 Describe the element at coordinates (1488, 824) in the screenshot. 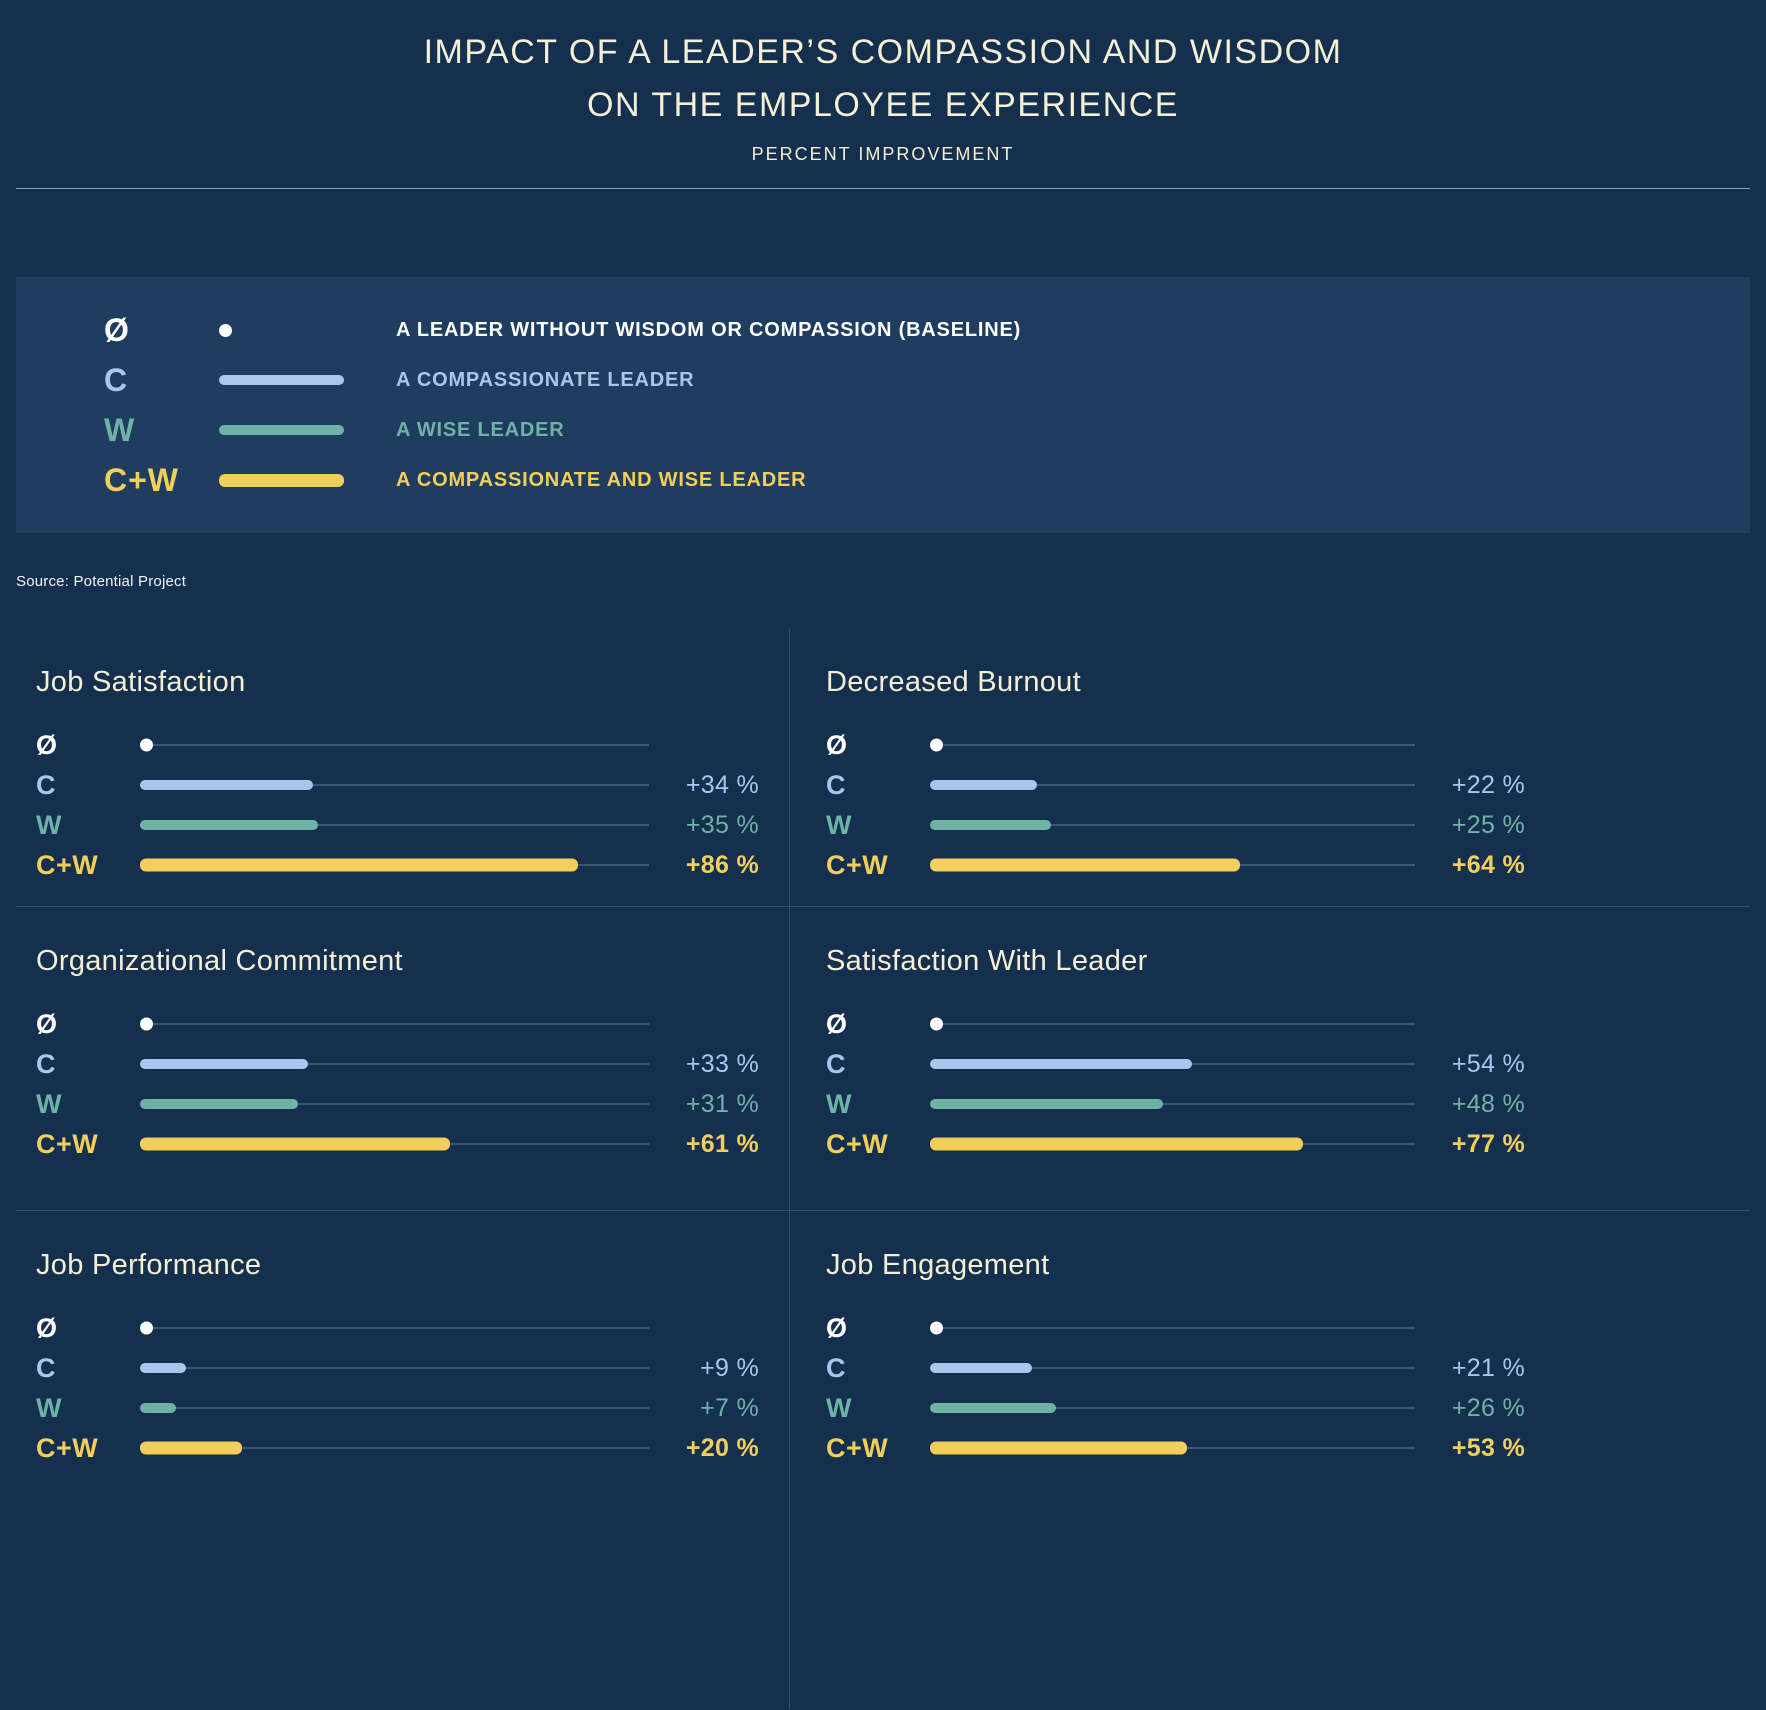

I see `row-value: +25 %` at that location.